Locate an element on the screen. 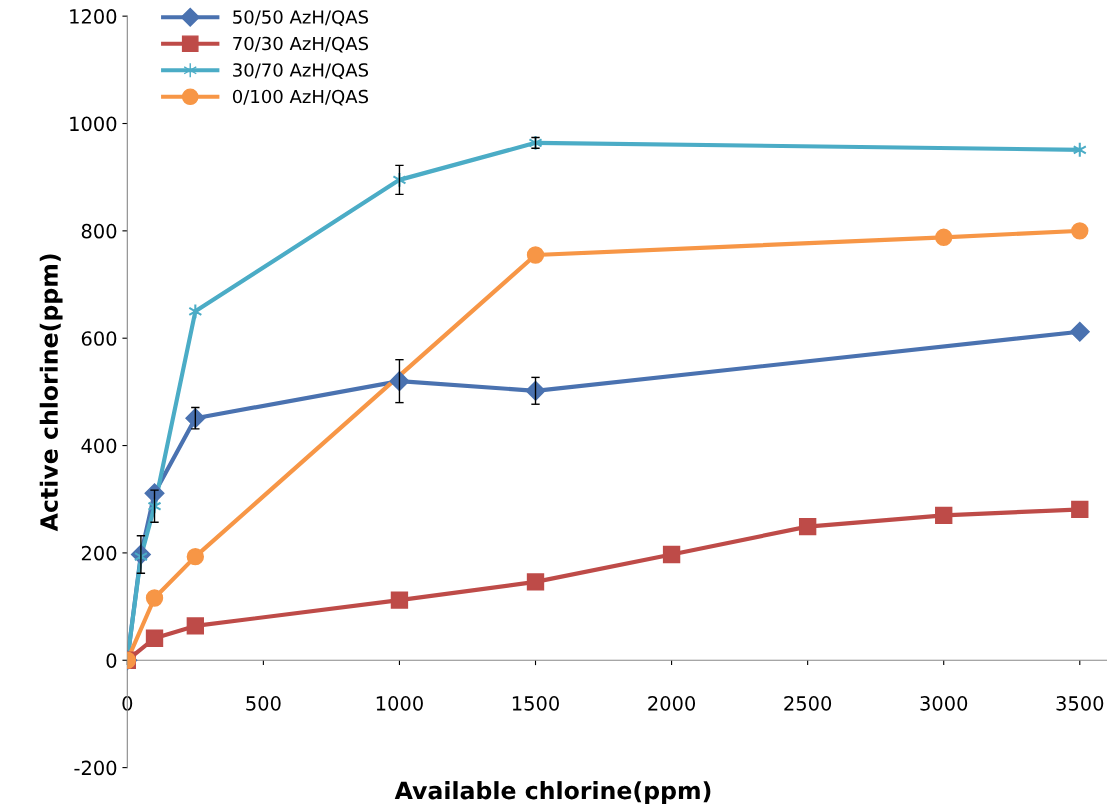 This screenshot has height=808, width=1107. y-tick-label: 200 is located at coordinates (99, 553).